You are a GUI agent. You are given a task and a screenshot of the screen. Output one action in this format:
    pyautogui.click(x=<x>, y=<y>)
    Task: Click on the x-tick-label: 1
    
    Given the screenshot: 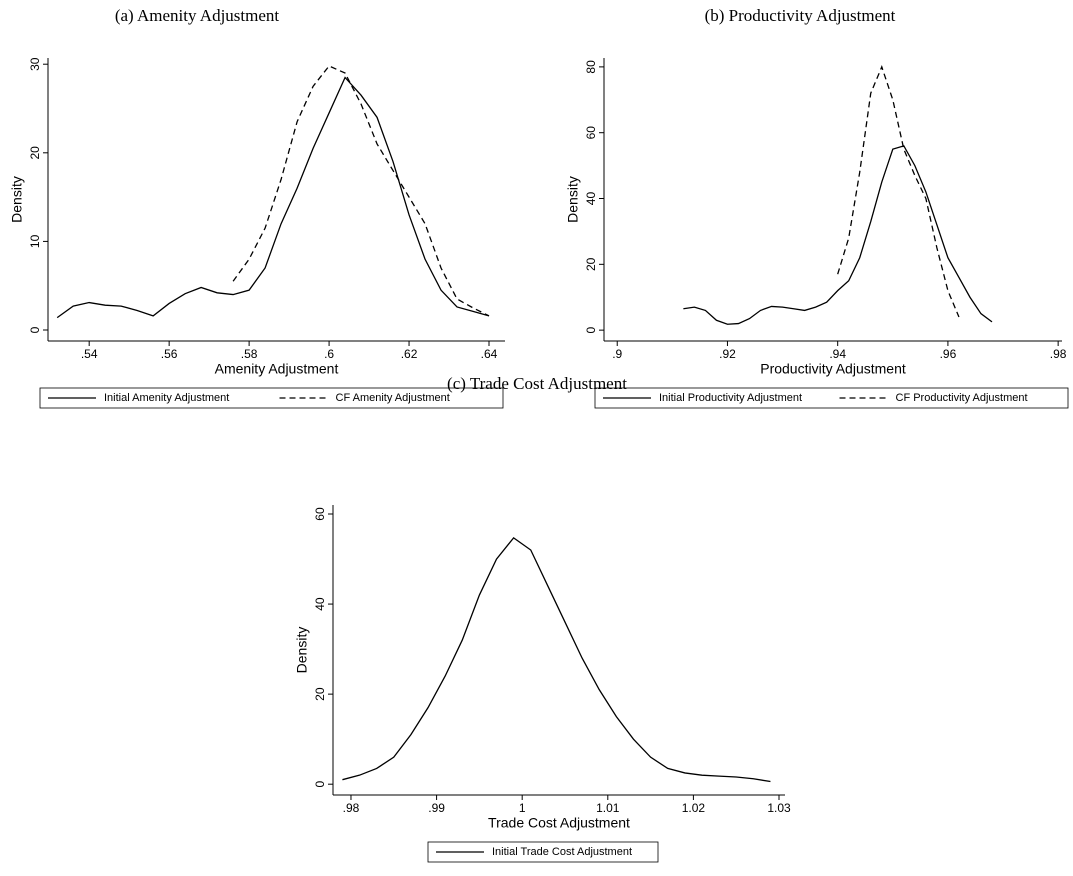 What is the action you would take?
    pyautogui.click(x=522, y=808)
    